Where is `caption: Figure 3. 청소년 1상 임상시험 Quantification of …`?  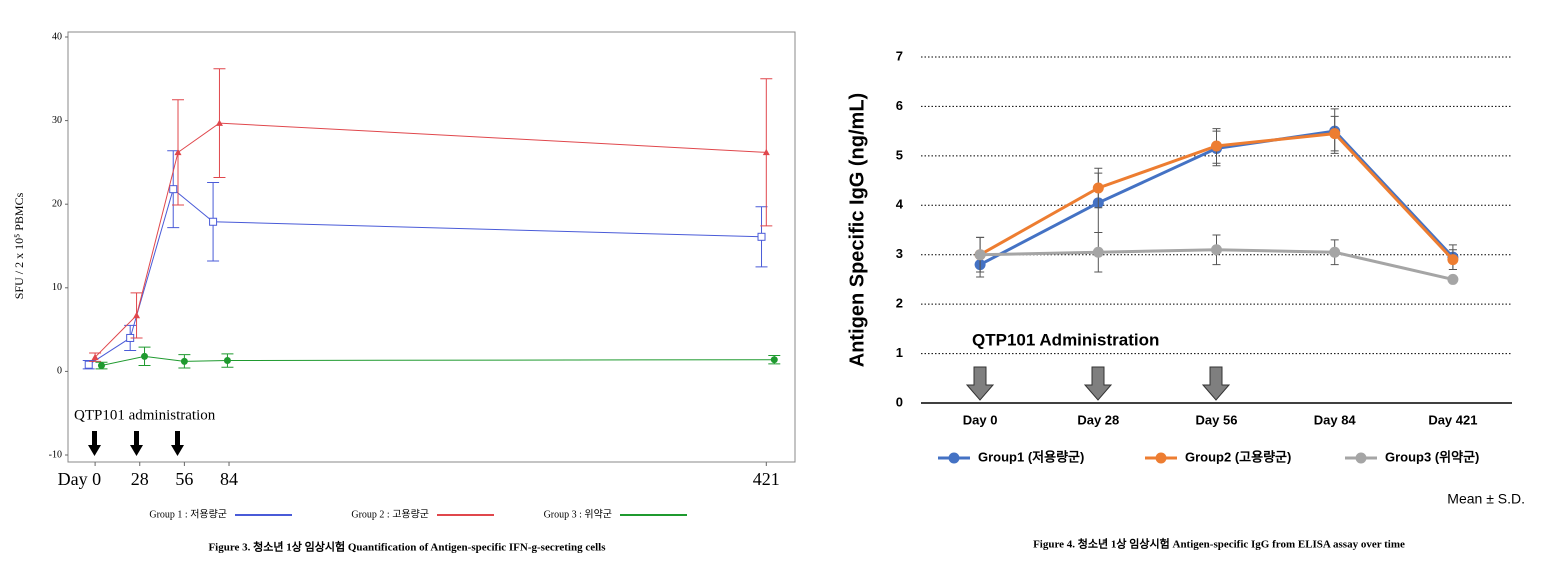 caption: Figure 3. 청소년 1상 임상시험 Quantification of … is located at coordinates (407, 547).